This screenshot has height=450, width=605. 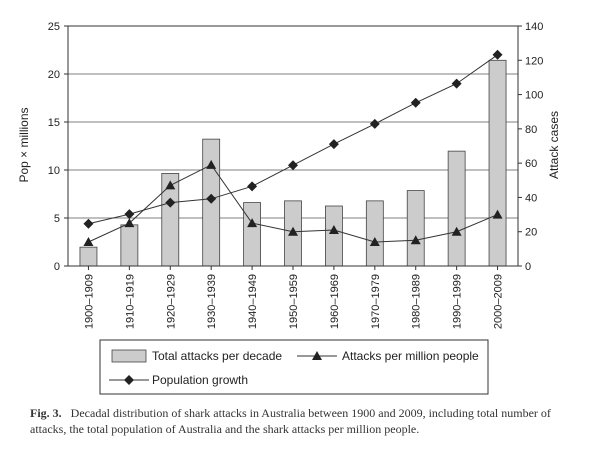 What do you see at coordinates (530, 147) in the screenshot?
I see `y-right-ticks: 0 20 40 60 80 100 120 140` at bounding box center [530, 147].